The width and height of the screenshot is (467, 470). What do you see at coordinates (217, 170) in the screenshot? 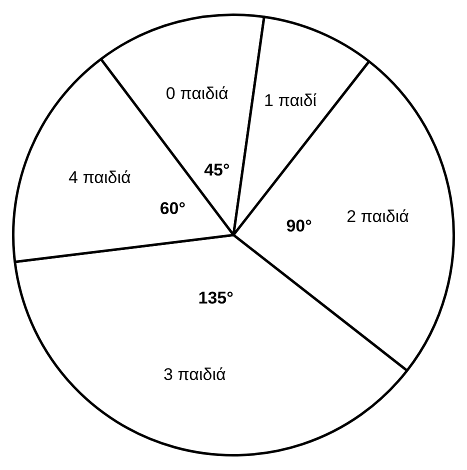
I see `data-label: 45°` at bounding box center [217, 170].